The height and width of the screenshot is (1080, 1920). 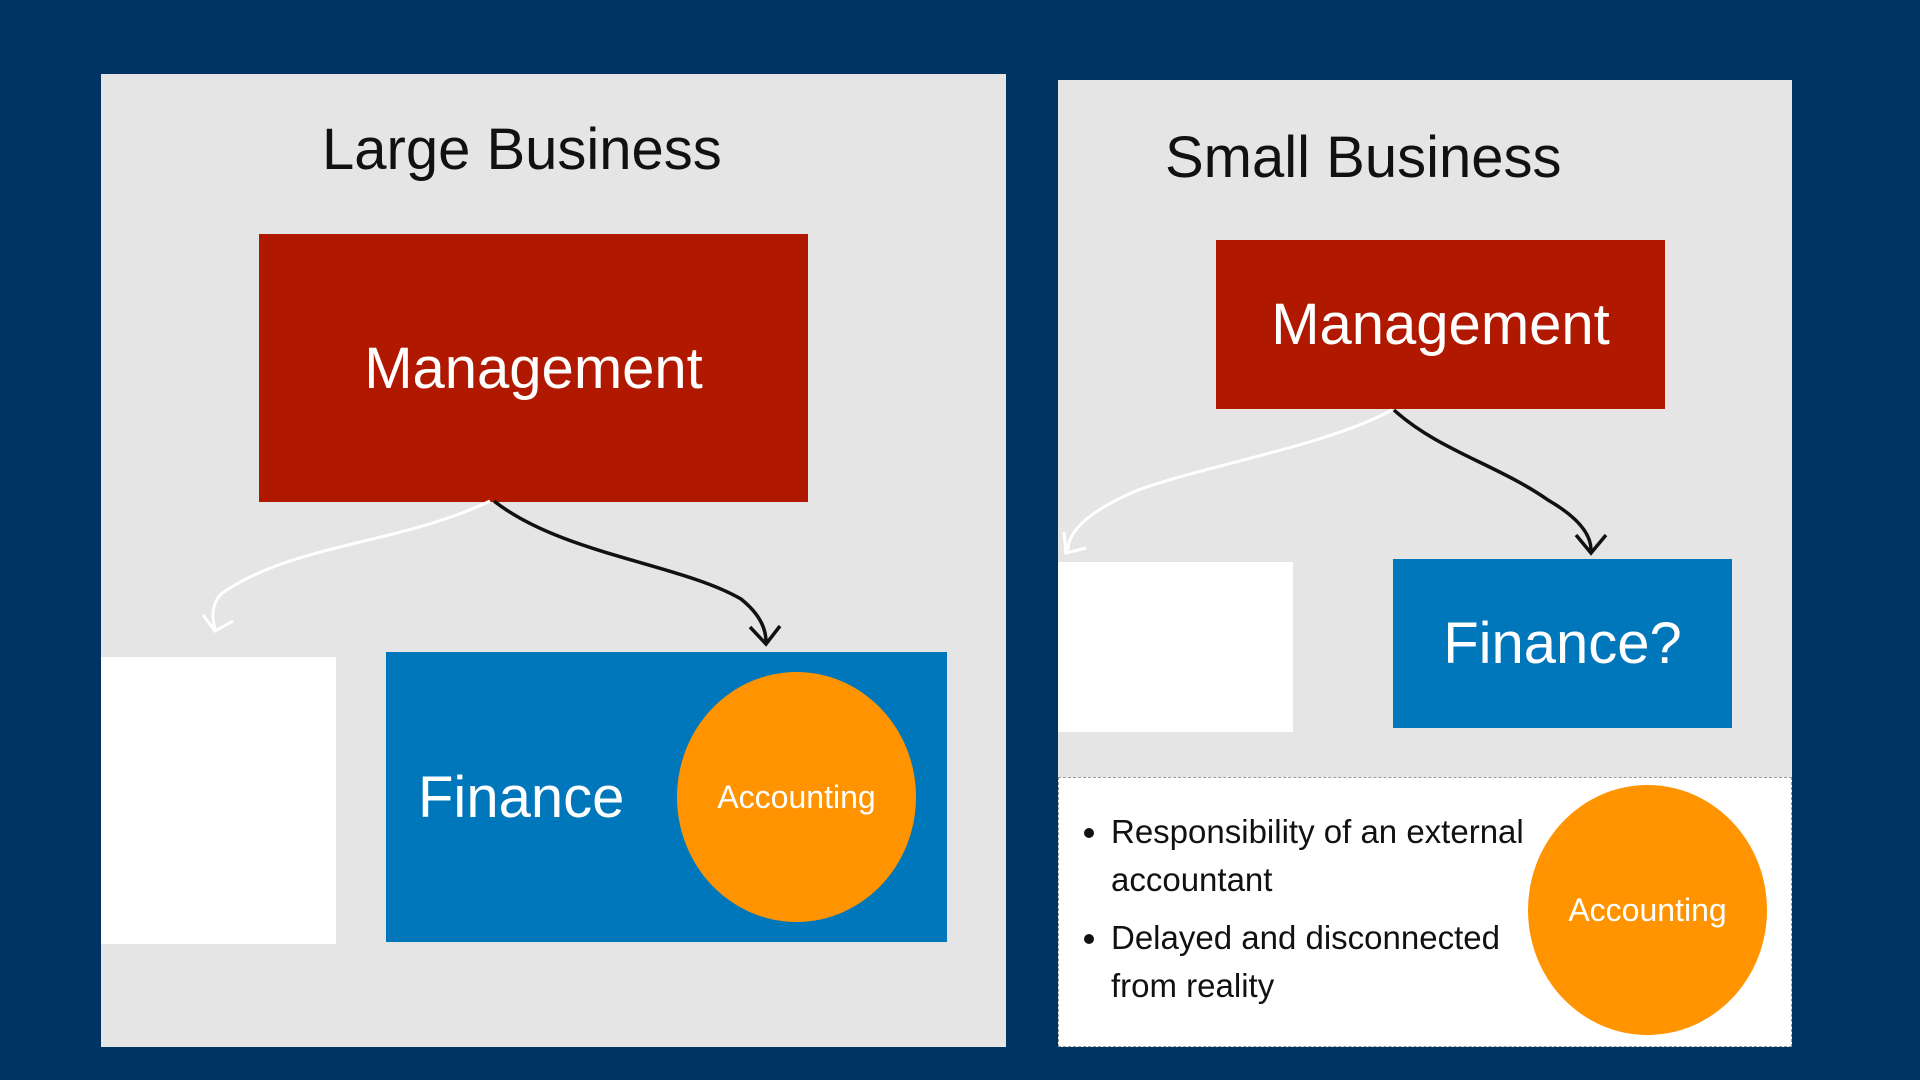 I want to click on large-management-label: Management, so click(x=533, y=368).